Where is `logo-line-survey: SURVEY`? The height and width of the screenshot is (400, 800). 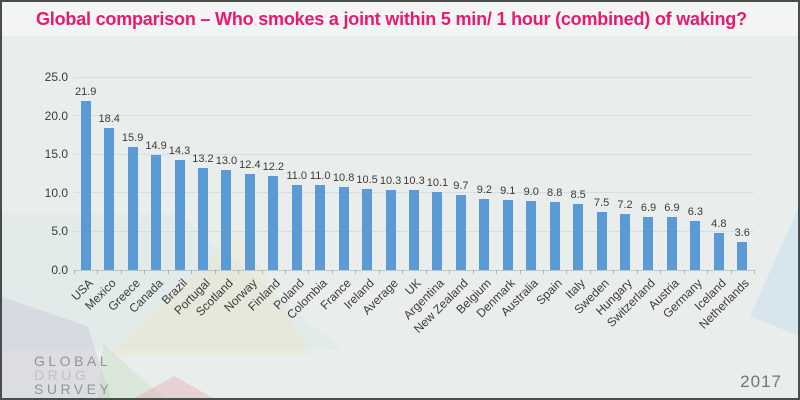 logo-line-survey: SURVEY is located at coordinates (73, 389).